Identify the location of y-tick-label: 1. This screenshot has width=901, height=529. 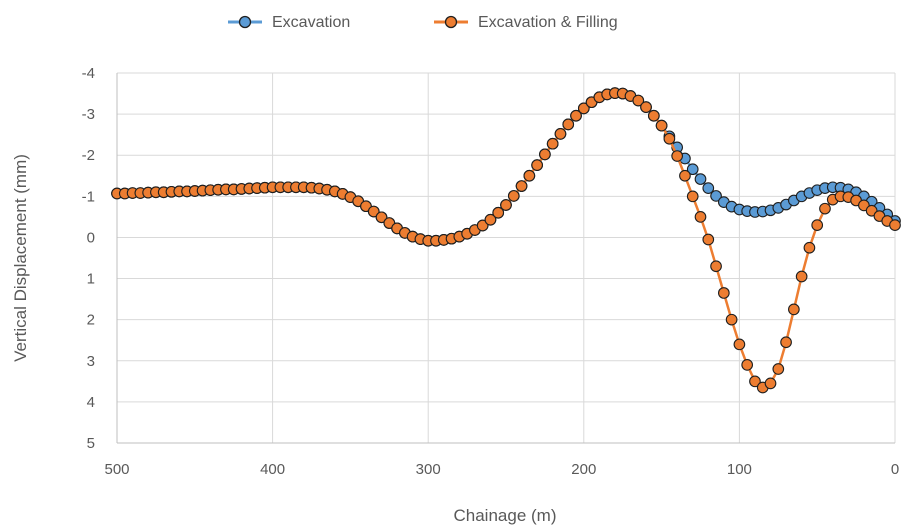
(91, 279).